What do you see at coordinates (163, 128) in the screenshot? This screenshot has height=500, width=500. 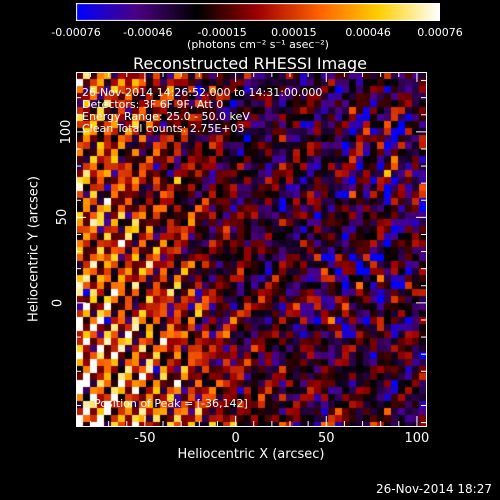 I see `clean-counts-annotation: Clean Total counts: 2.75E+03` at bounding box center [163, 128].